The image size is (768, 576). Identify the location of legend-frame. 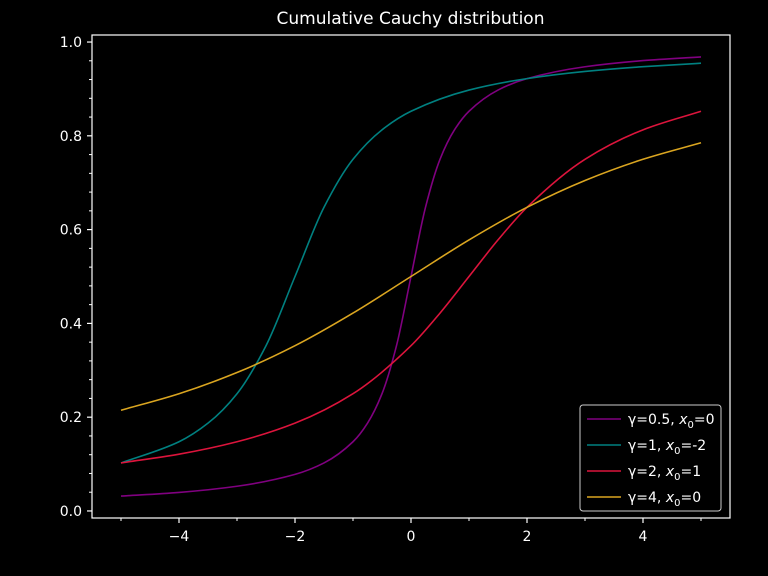
(650, 458).